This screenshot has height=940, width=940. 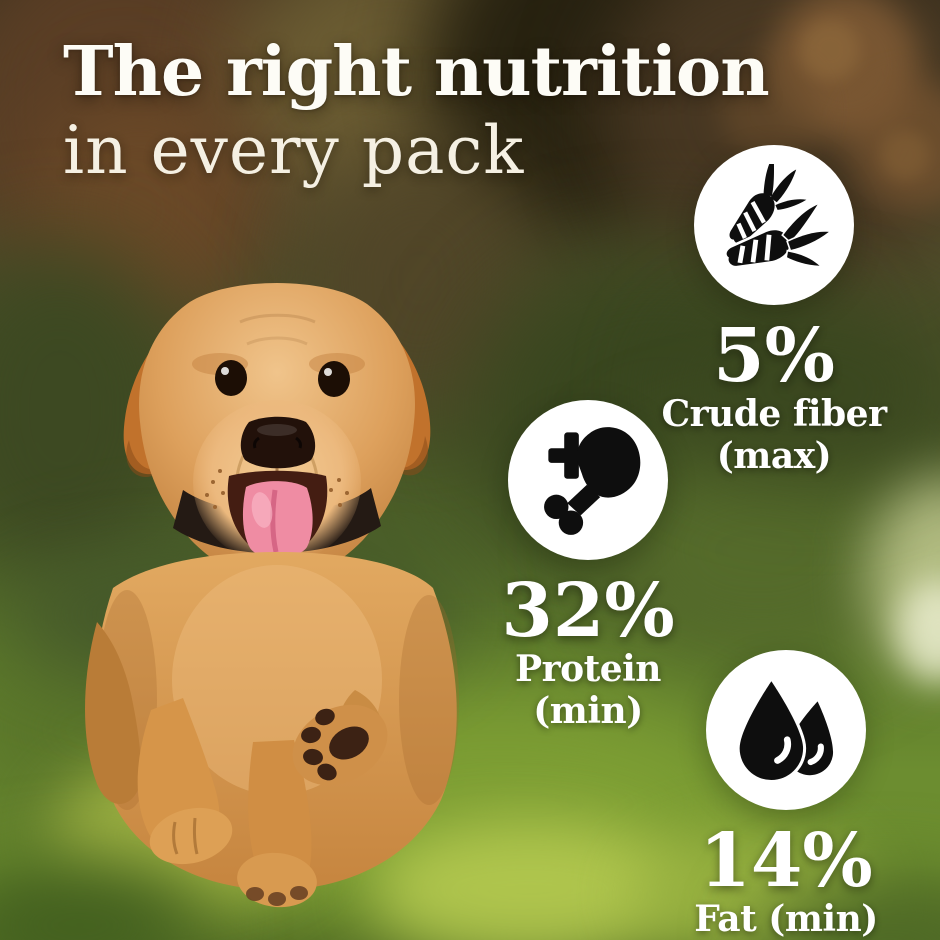 I want to click on stat-label-line: (min), so click(x=588, y=711).